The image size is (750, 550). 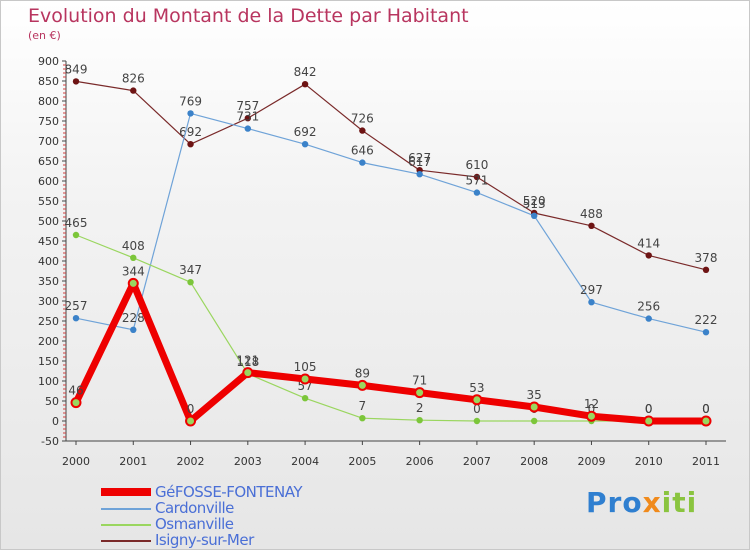 What do you see at coordinates (76, 69) in the screenshot?
I see `data-label-0: 849` at bounding box center [76, 69].